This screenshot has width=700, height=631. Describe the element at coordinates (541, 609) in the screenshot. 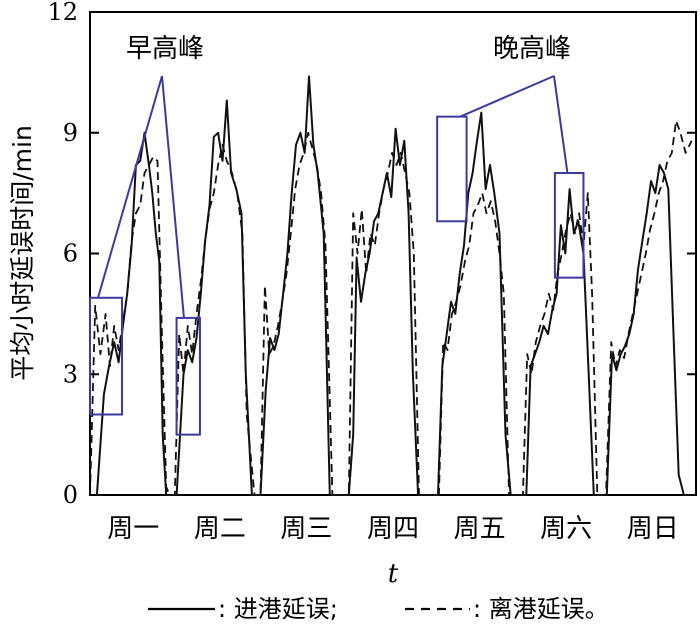

I see `legend-label-departure: : 离港延误。` at that location.